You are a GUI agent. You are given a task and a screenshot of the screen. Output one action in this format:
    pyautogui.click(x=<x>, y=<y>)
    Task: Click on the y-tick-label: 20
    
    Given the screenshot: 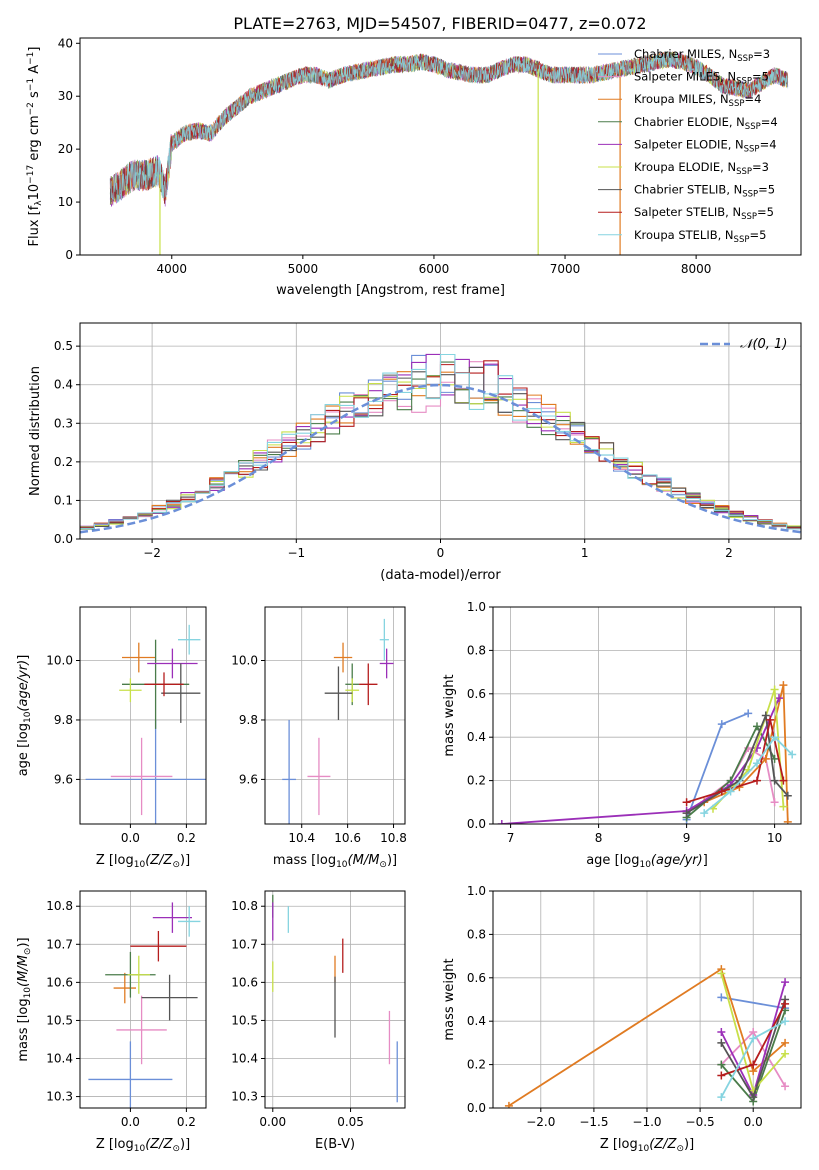 What is the action you would take?
    pyautogui.click(x=65, y=149)
    